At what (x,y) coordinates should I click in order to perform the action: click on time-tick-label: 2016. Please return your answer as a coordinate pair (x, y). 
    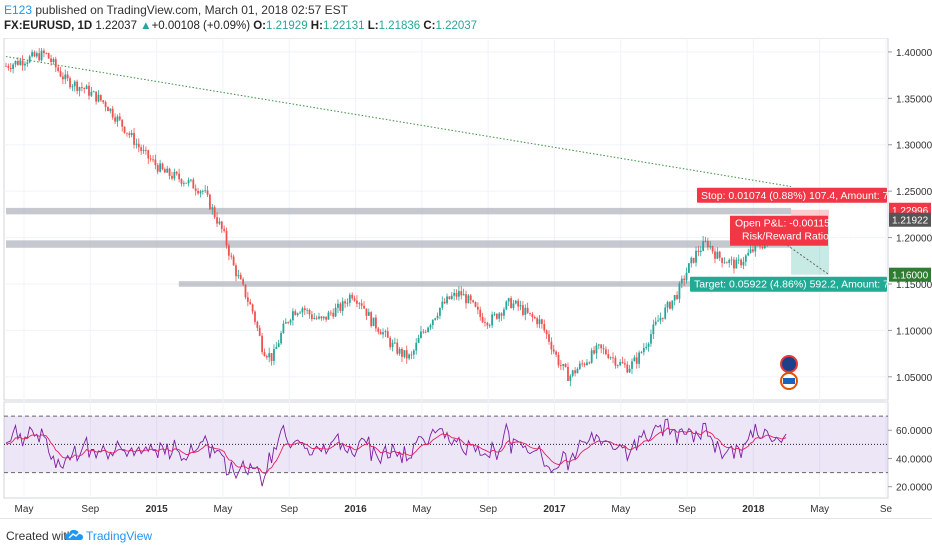
    Looking at the image, I should click on (355, 509).